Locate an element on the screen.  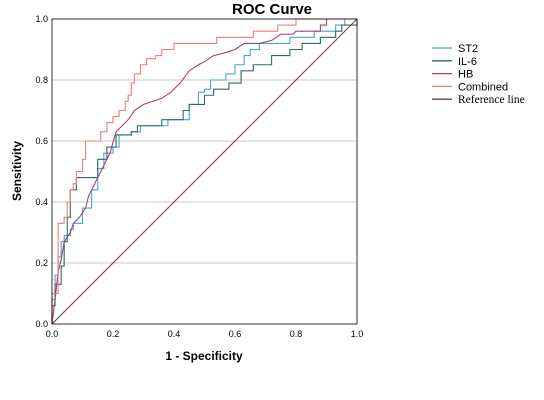
legend-label-hb: HB is located at coordinates (465, 75).